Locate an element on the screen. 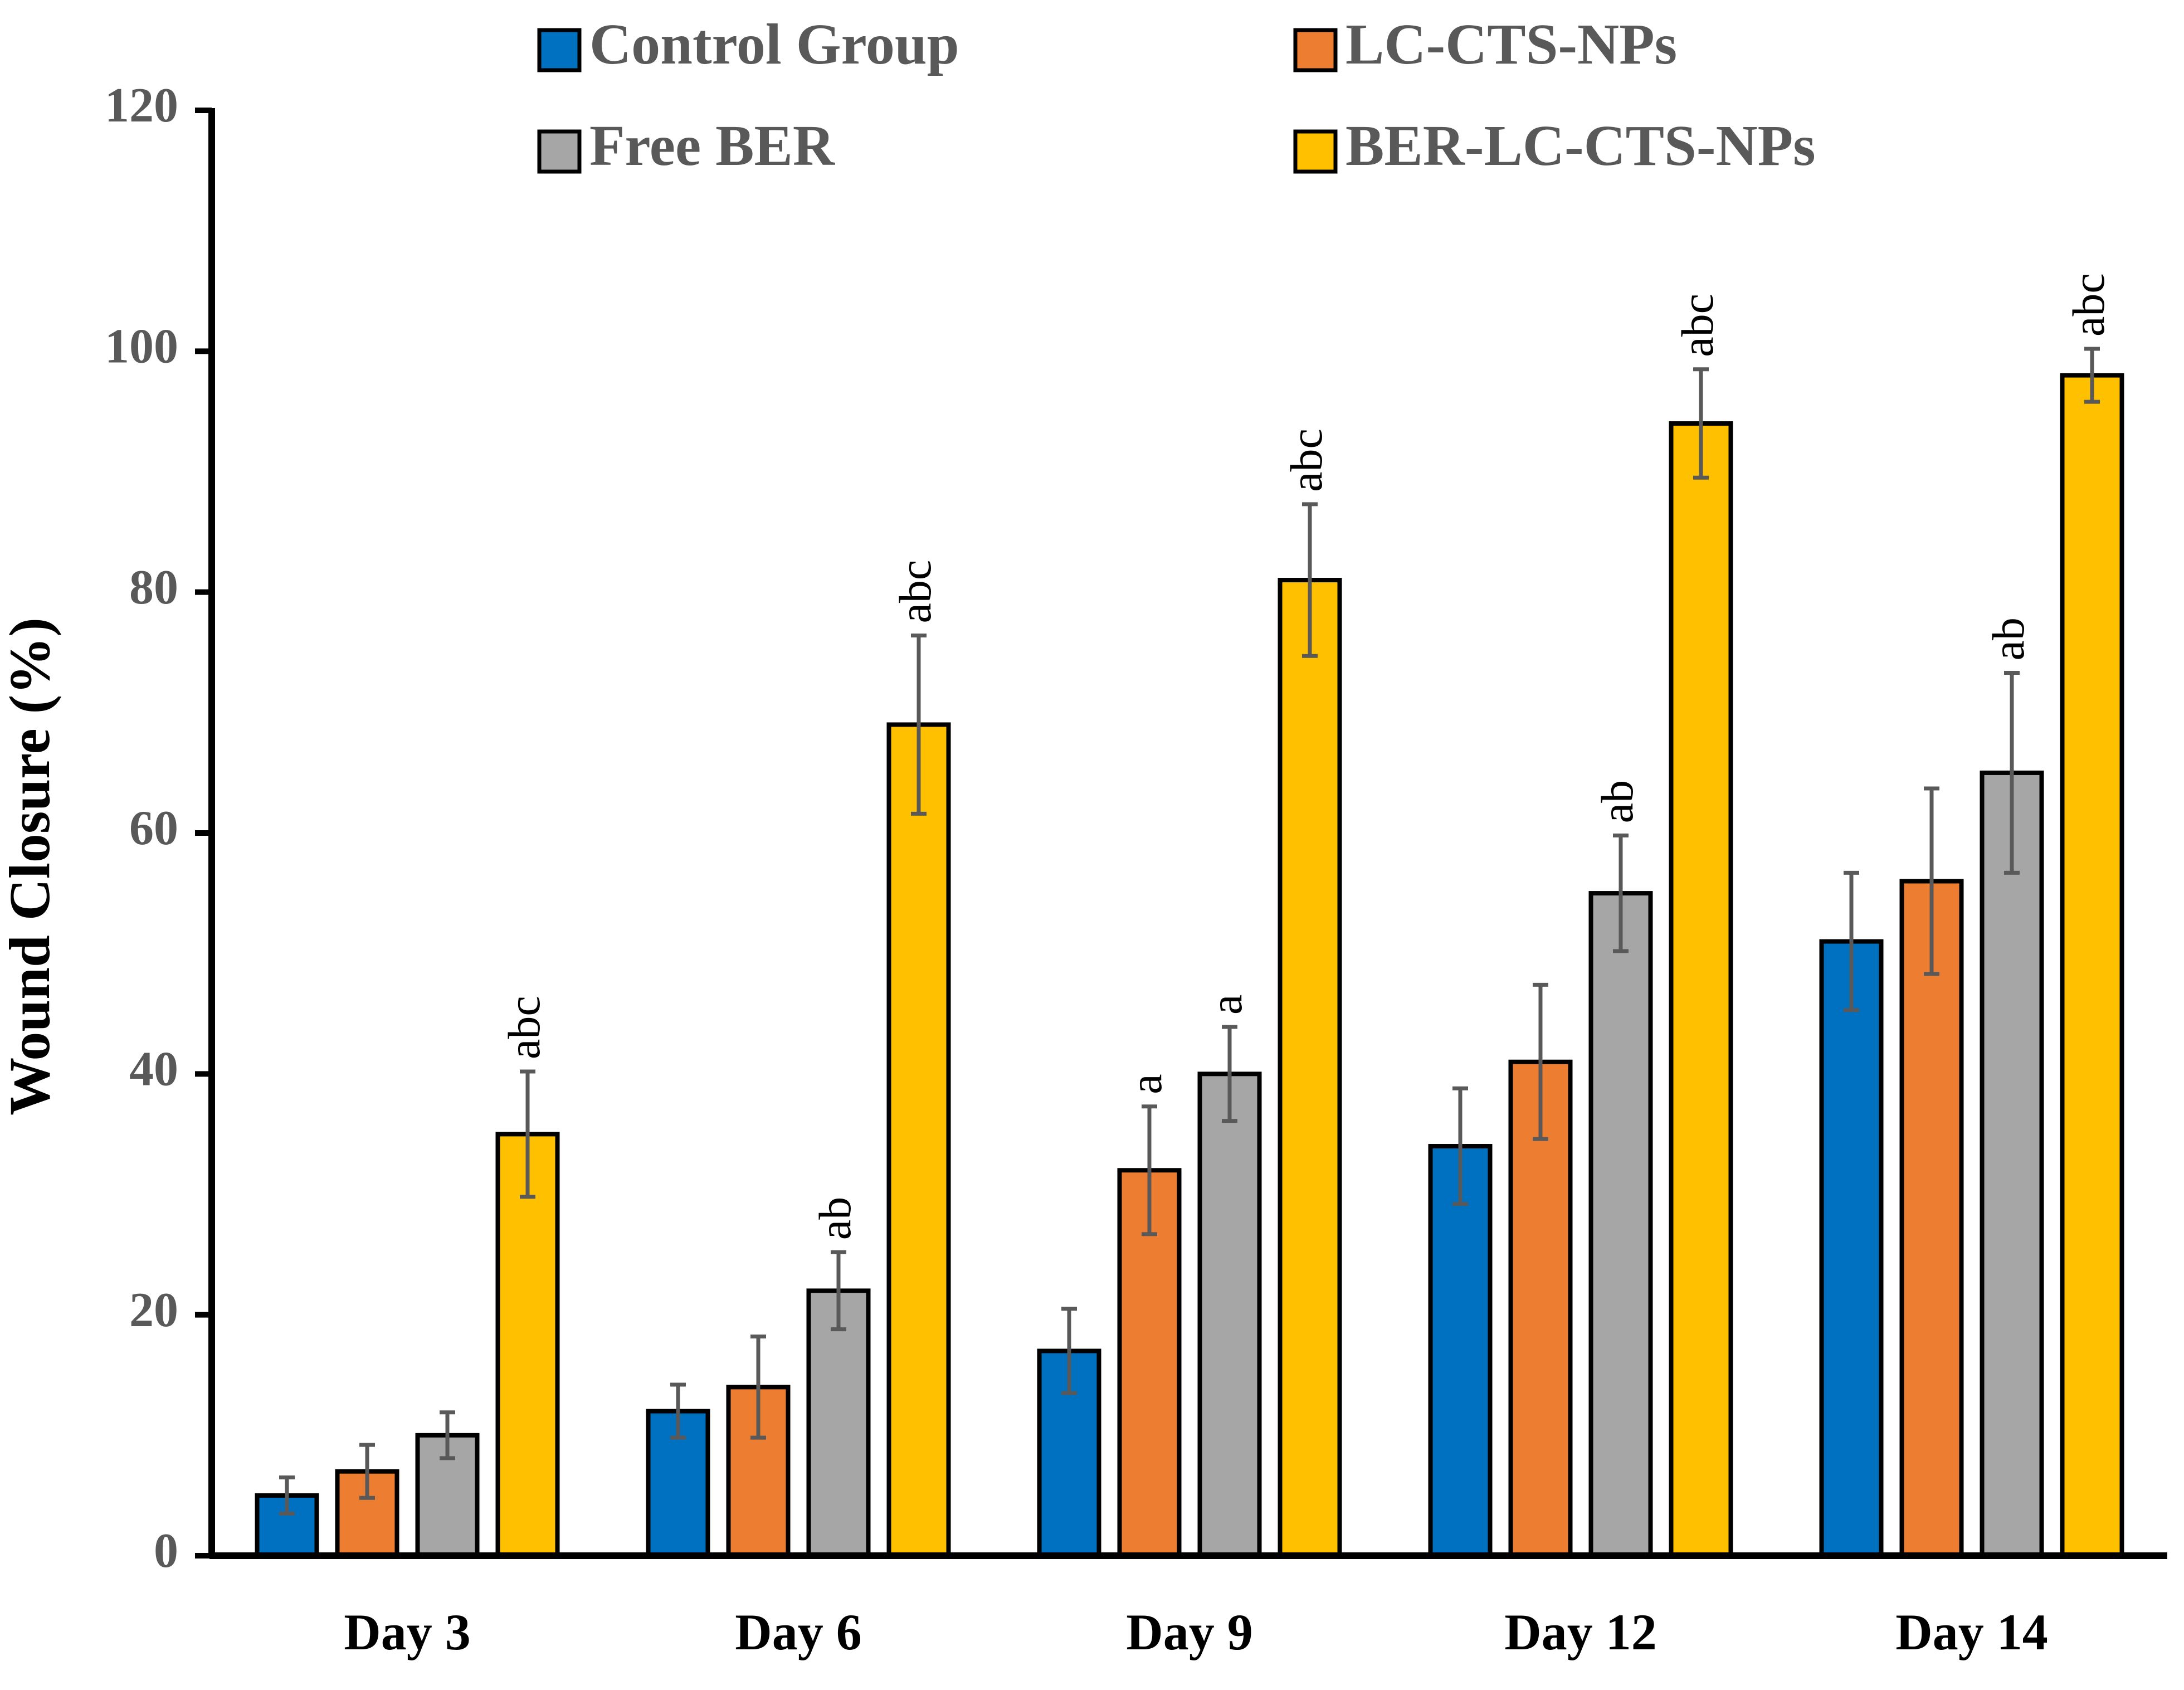 The height and width of the screenshot is (1690, 2184). x-tick-label-day-12: Day 12 is located at coordinates (1580, 1632).